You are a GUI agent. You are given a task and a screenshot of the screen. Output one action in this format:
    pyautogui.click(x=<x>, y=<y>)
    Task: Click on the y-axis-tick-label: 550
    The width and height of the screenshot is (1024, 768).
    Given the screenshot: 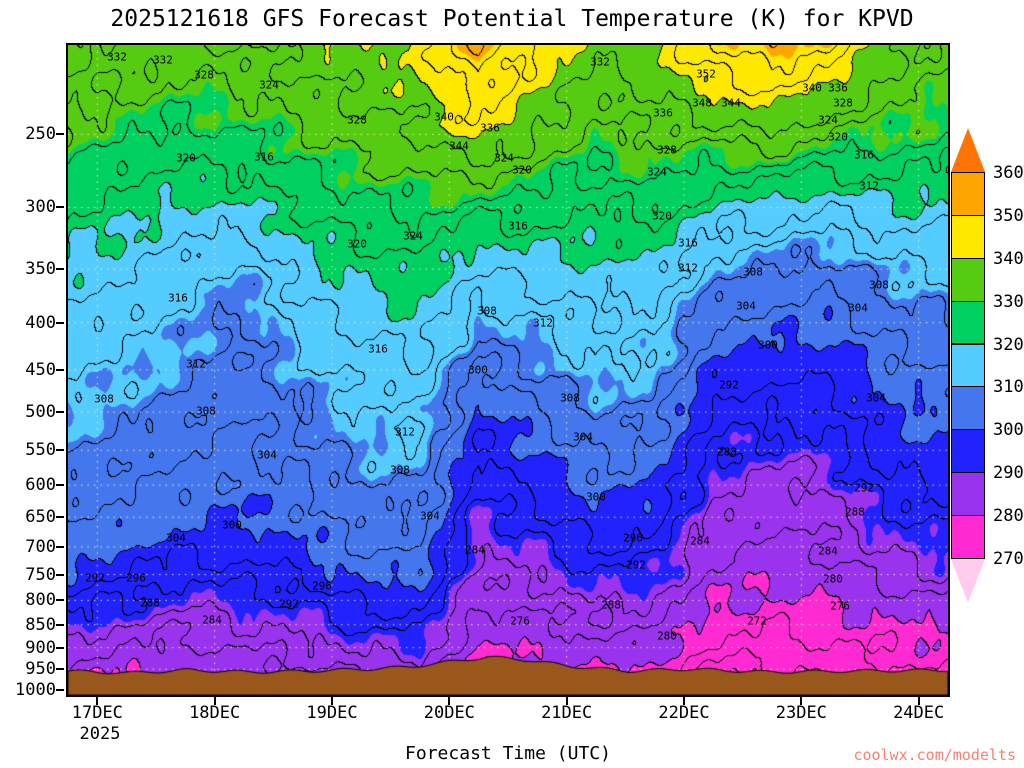 What is the action you would take?
    pyautogui.click(x=40, y=450)
    